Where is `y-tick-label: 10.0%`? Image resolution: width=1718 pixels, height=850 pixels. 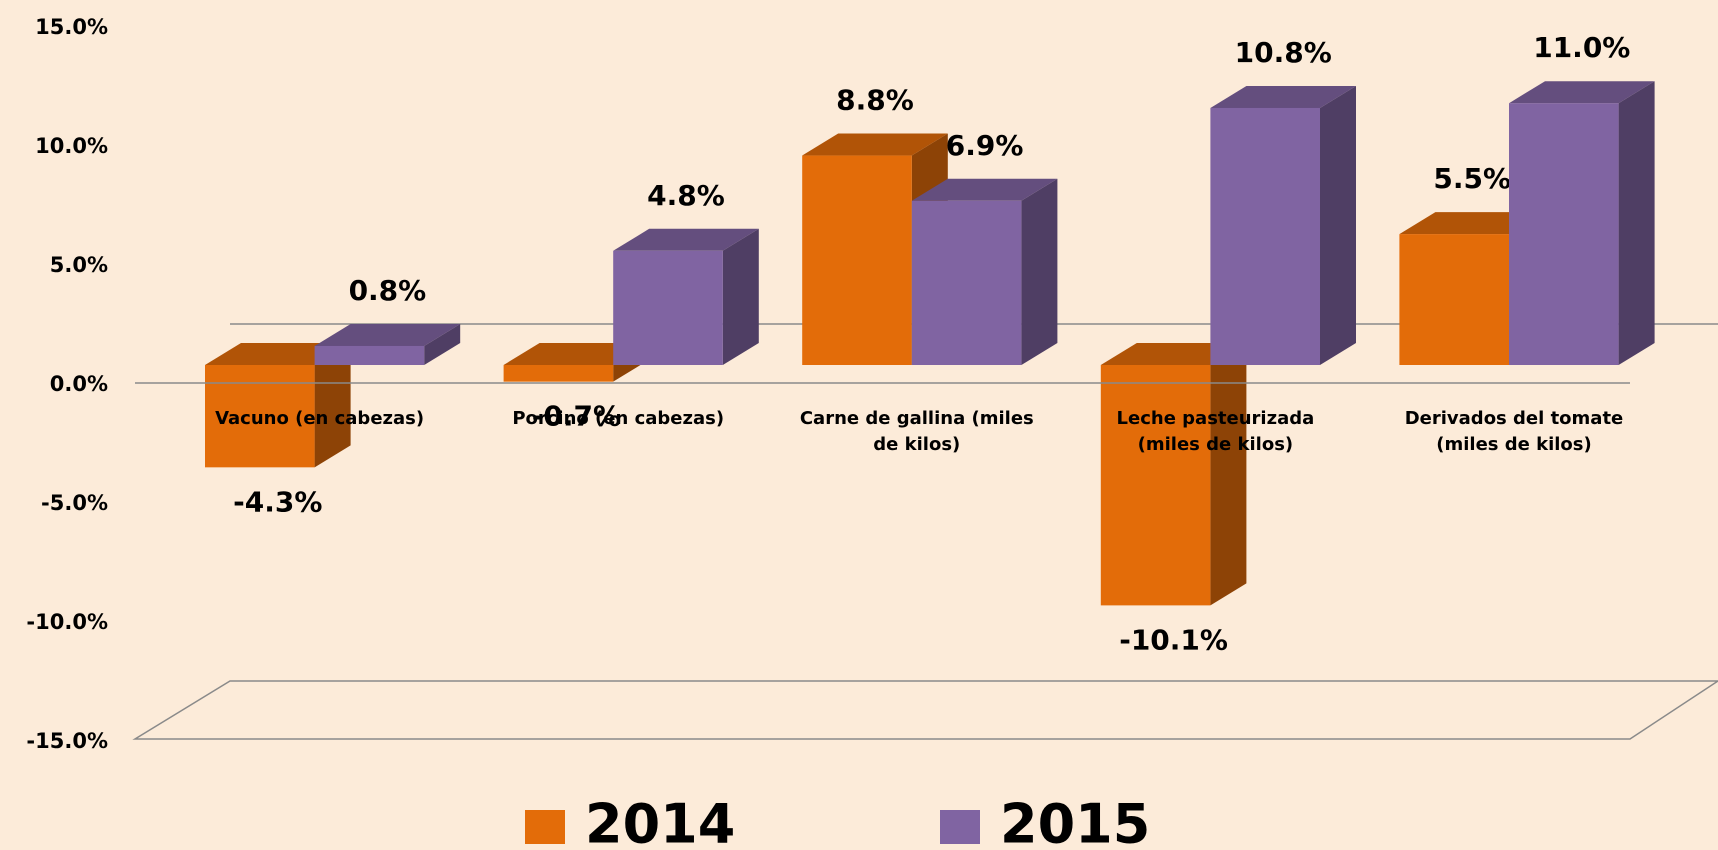 y-tick-label: 10.0% is located at coordinates (71, 146).